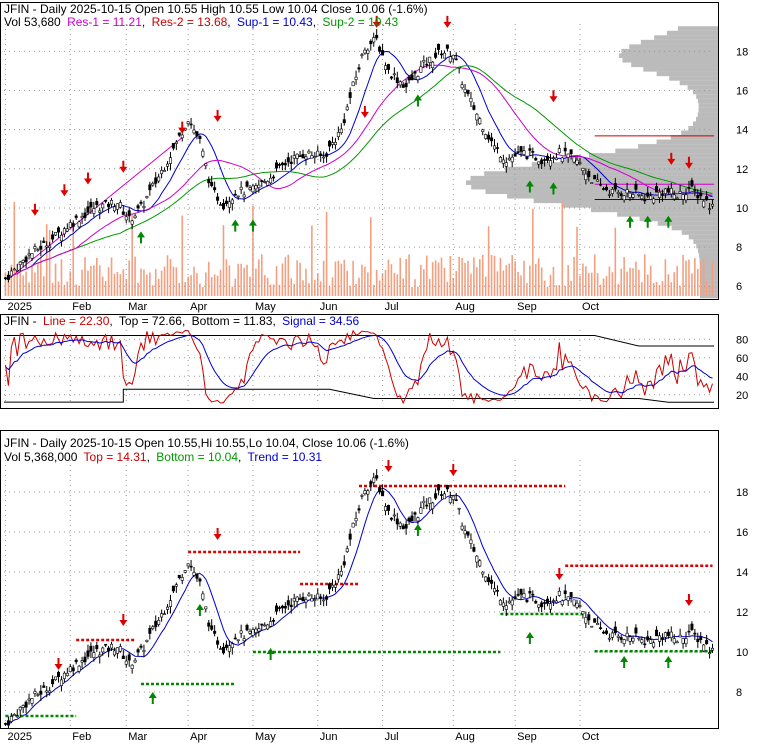 The width and height of the screenshot is (780, 748). Describe the element at coordinates (140, 237) in the screenshot. I see `up-arrow` at that location.